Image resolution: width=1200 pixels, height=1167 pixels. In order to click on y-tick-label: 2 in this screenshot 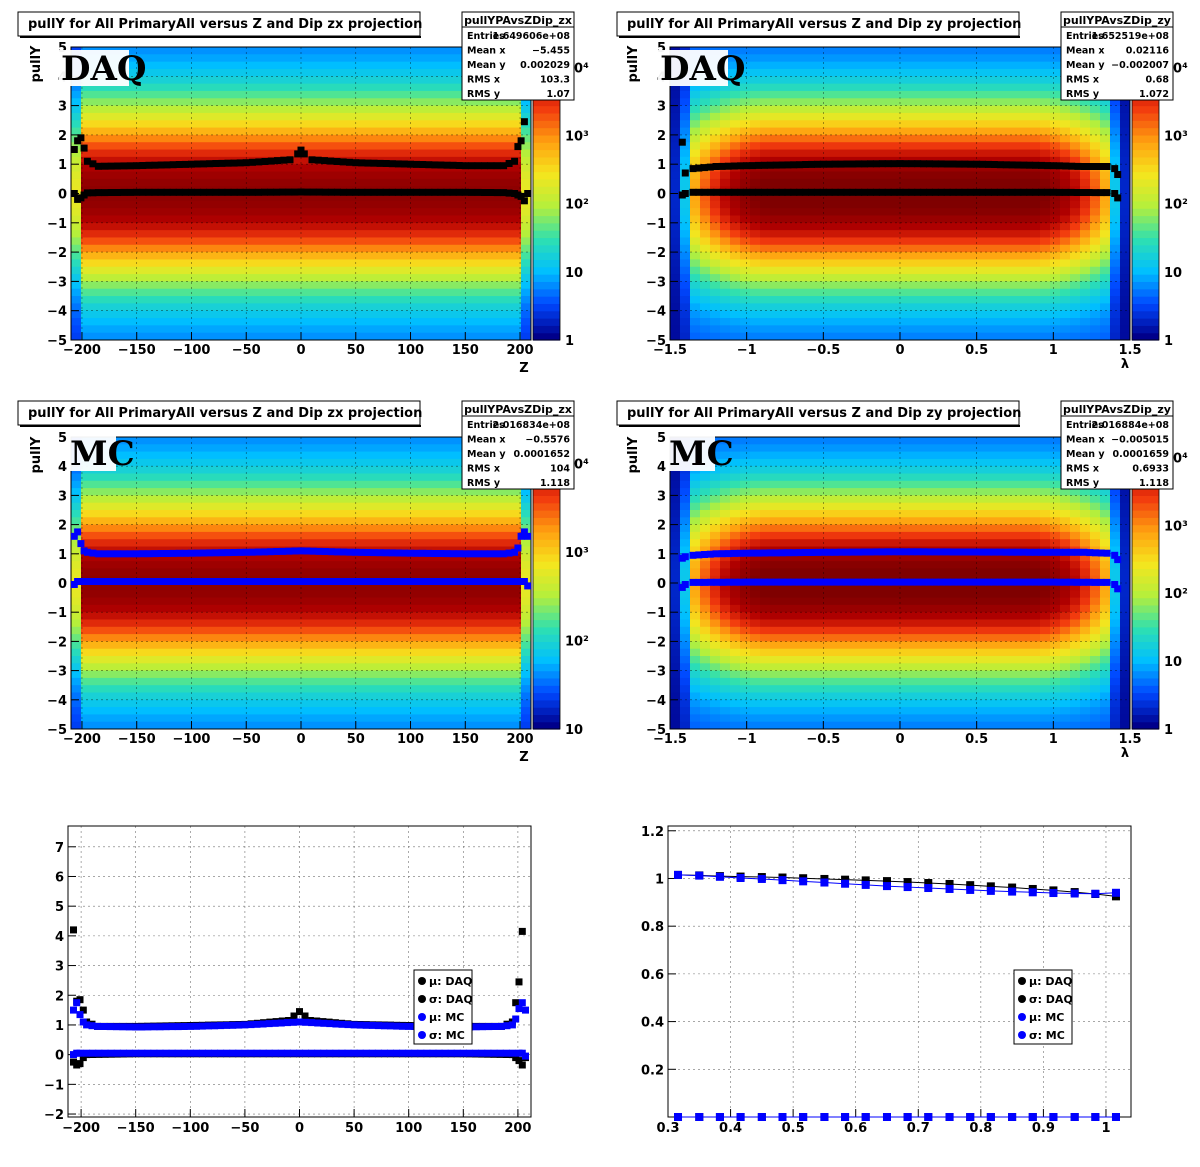, I will do `click(62, 526)`.